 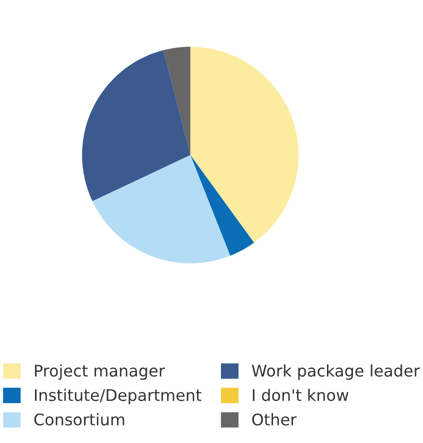 I want to click on legend-label: Consortium, so click(x=79, y=419).